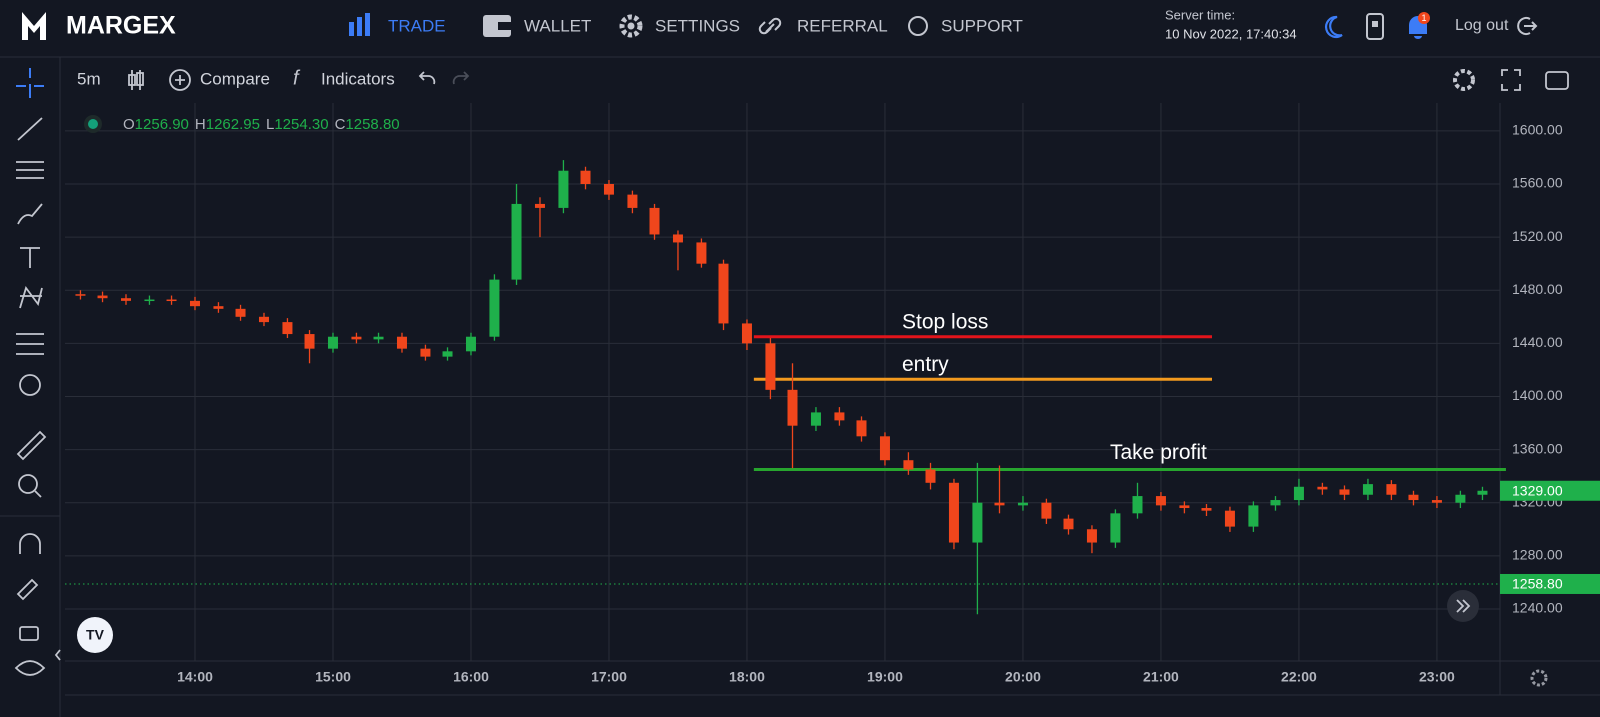 This screenshot has width=1600, height=717. Describe the element at coordinates (609, 677) in the screenshot. I see `x-tick-label: 17:00` at that location.